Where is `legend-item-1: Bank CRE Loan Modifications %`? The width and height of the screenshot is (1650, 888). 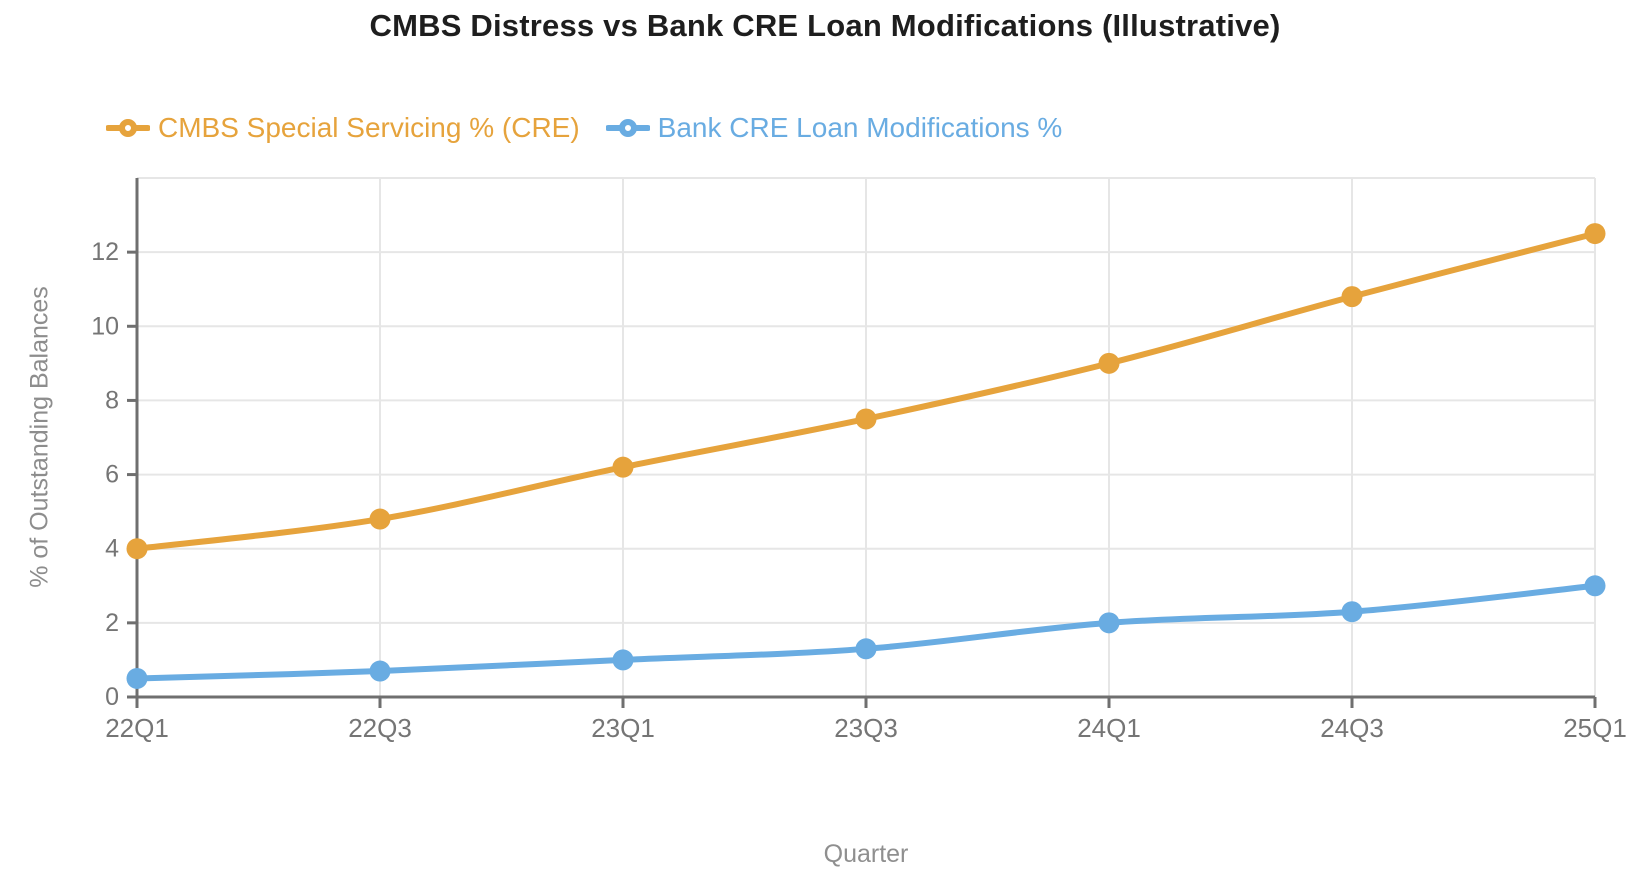 legend-item-1: Bank CRE Loan Modifications % is located at coordinates (834, 128).